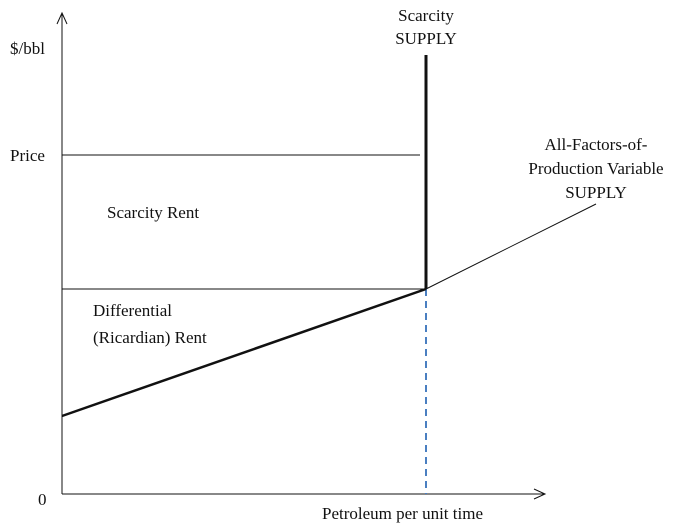 This screenshot has height=527, width=694. Describe the element at coordinates (426, 38) in the screenshot. I see `scarcity-supply-label-line2: SUPPLY` at that location.